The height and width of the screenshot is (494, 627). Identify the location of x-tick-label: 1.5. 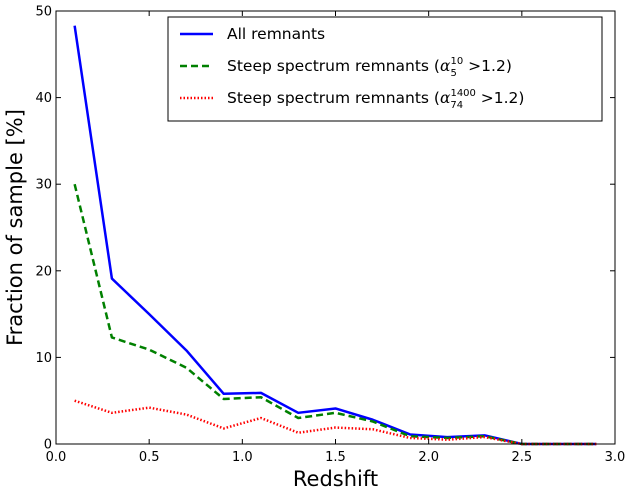
(335, 457).